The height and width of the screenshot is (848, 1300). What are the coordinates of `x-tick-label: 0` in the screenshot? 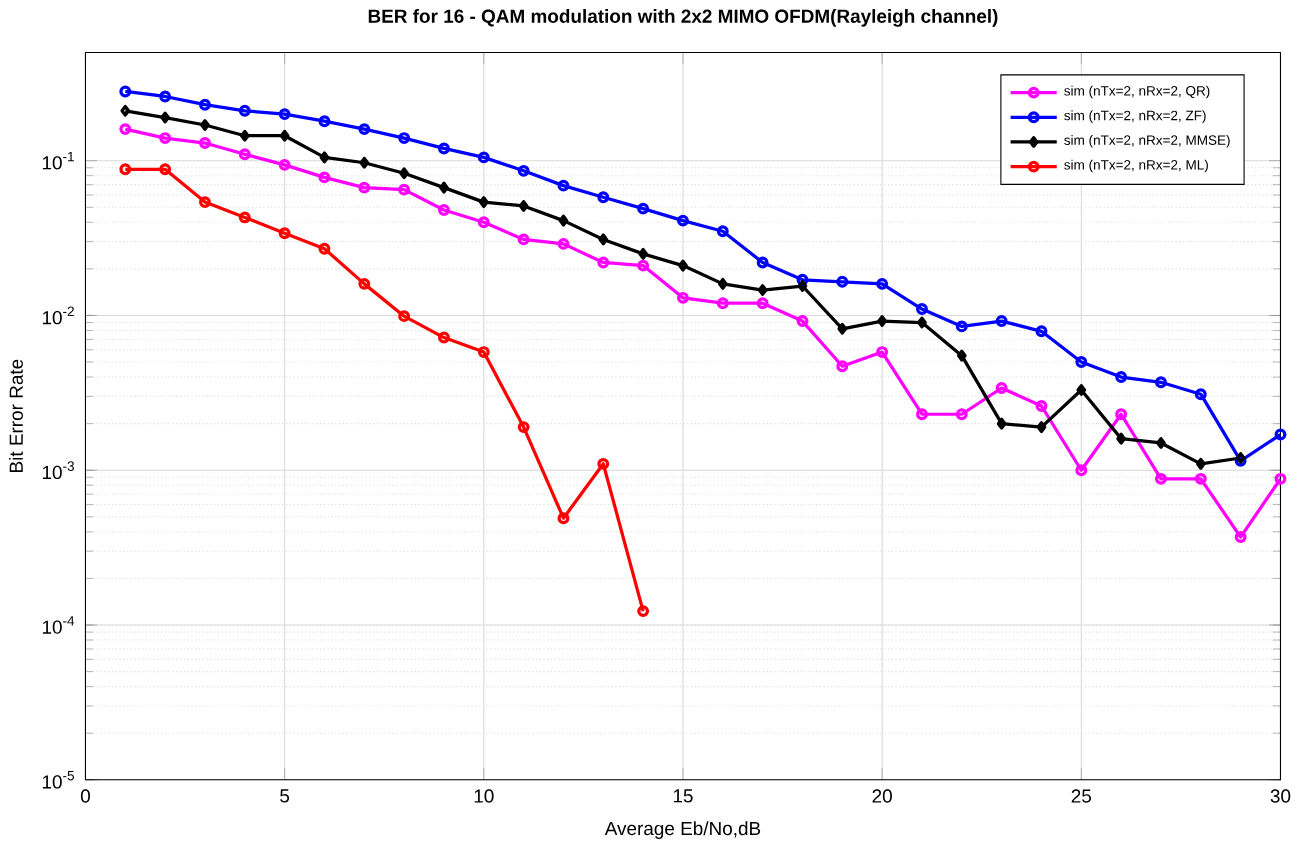 It's located at (85, 796).